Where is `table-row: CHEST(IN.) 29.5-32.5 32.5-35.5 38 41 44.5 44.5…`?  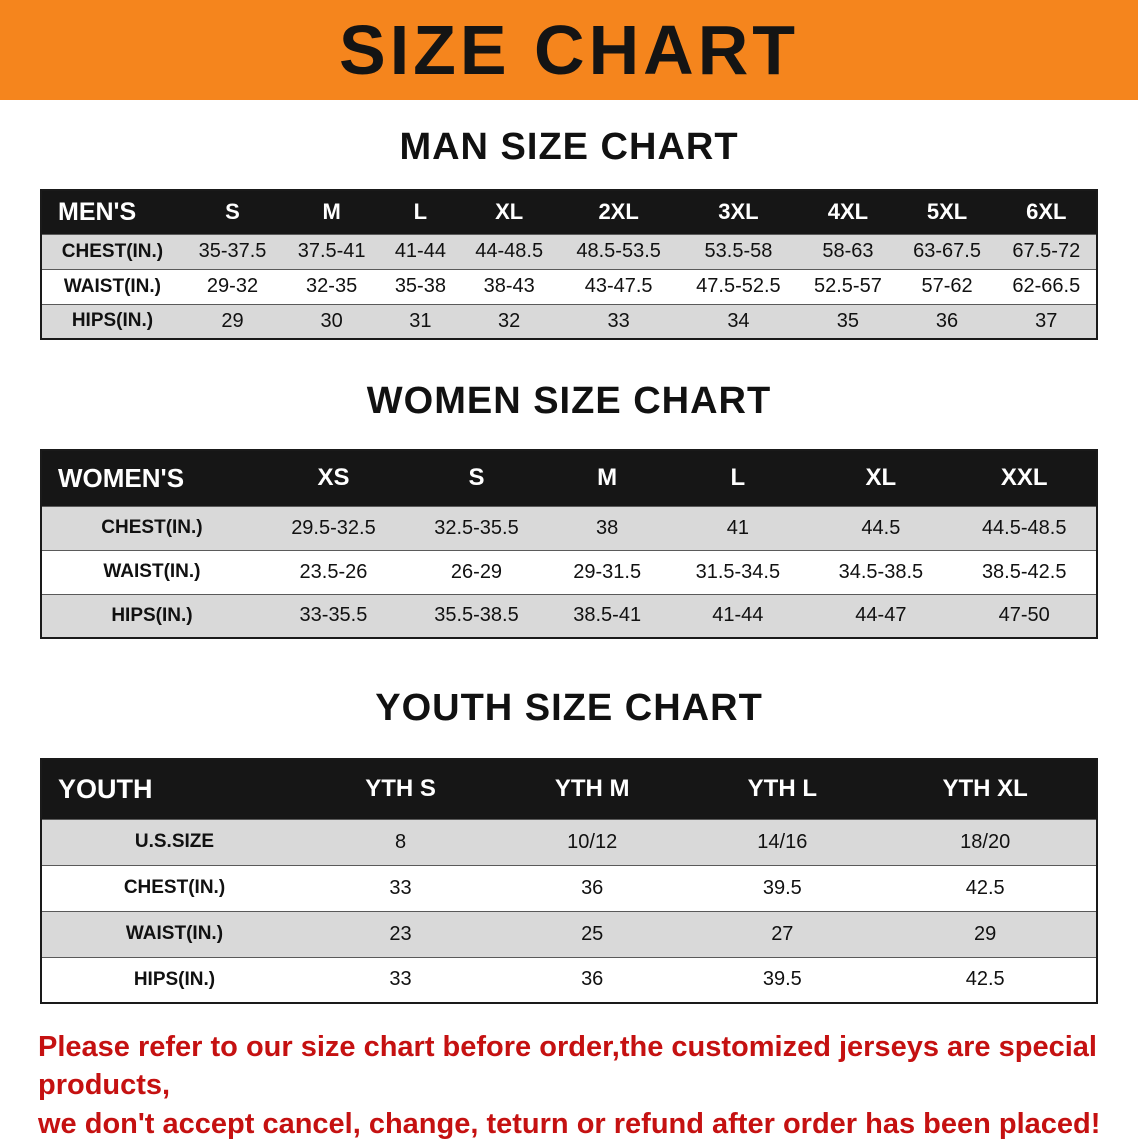 table-row: CHEST(IN.) 29.5-32.5 32.5-35.5 38 41 44.5 44.5… is located at coordinates (569, 528).